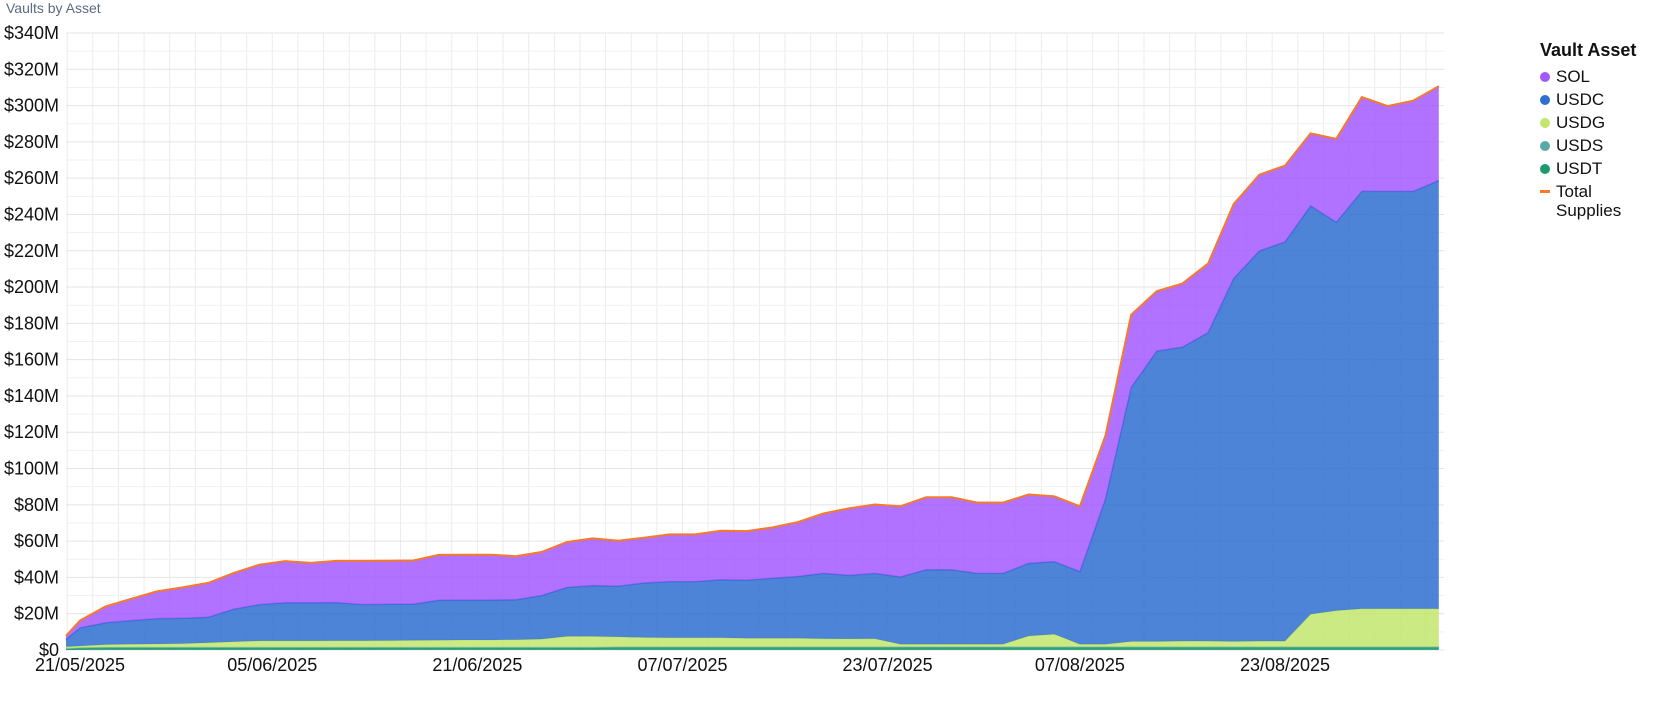 This screenshot has width=1655, height=718. I want to click on legend-item-total-supplies: Total Supplies, so click(1595, 204).